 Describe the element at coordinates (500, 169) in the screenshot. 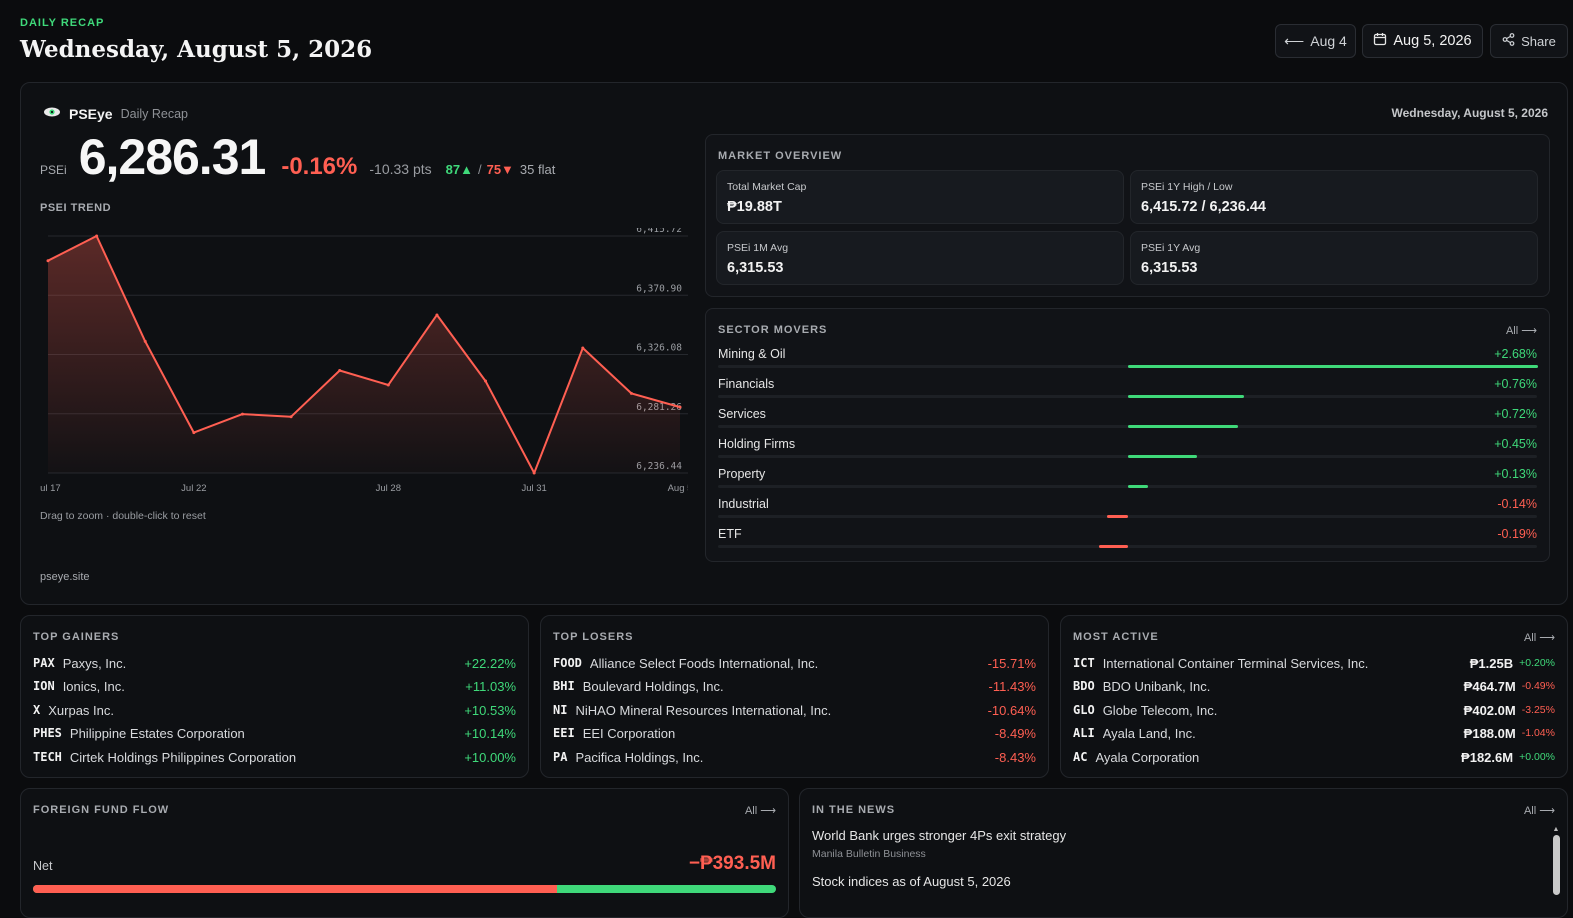

I see `declines-count: 75▼` at that location.